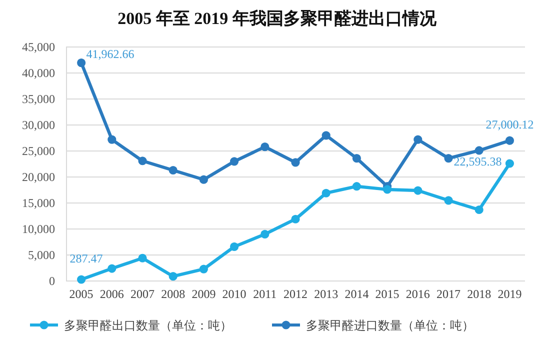 Image resolution: width=554 pixels, height=342 pixels. Describe the element at coordinates (142, 294) in the screenshot. I see `x-tick-label: 2007` at that location.